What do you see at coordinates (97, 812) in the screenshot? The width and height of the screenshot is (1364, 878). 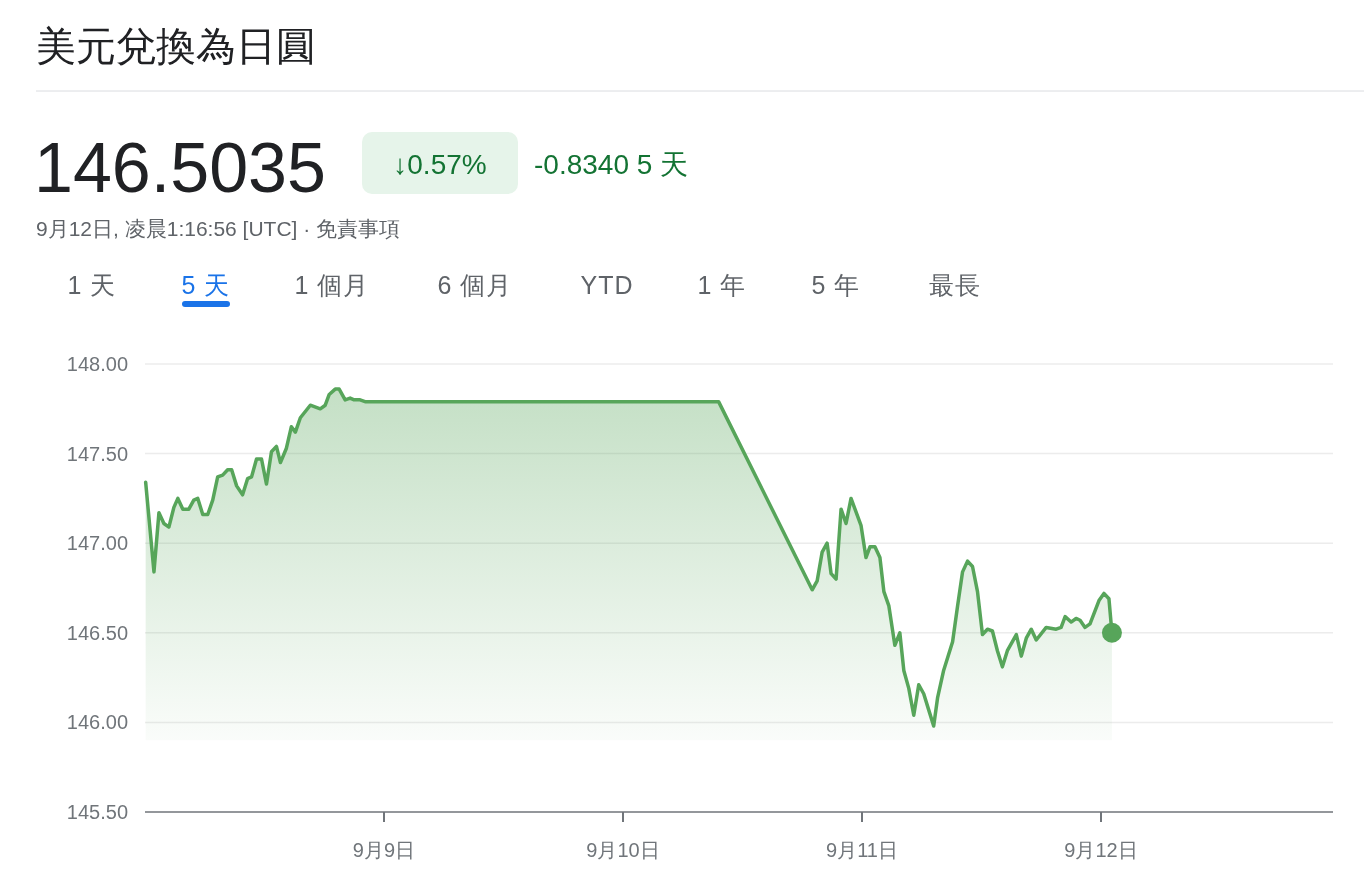 I see `y-tick-label: 145.50` at bounding box center [97, 812].